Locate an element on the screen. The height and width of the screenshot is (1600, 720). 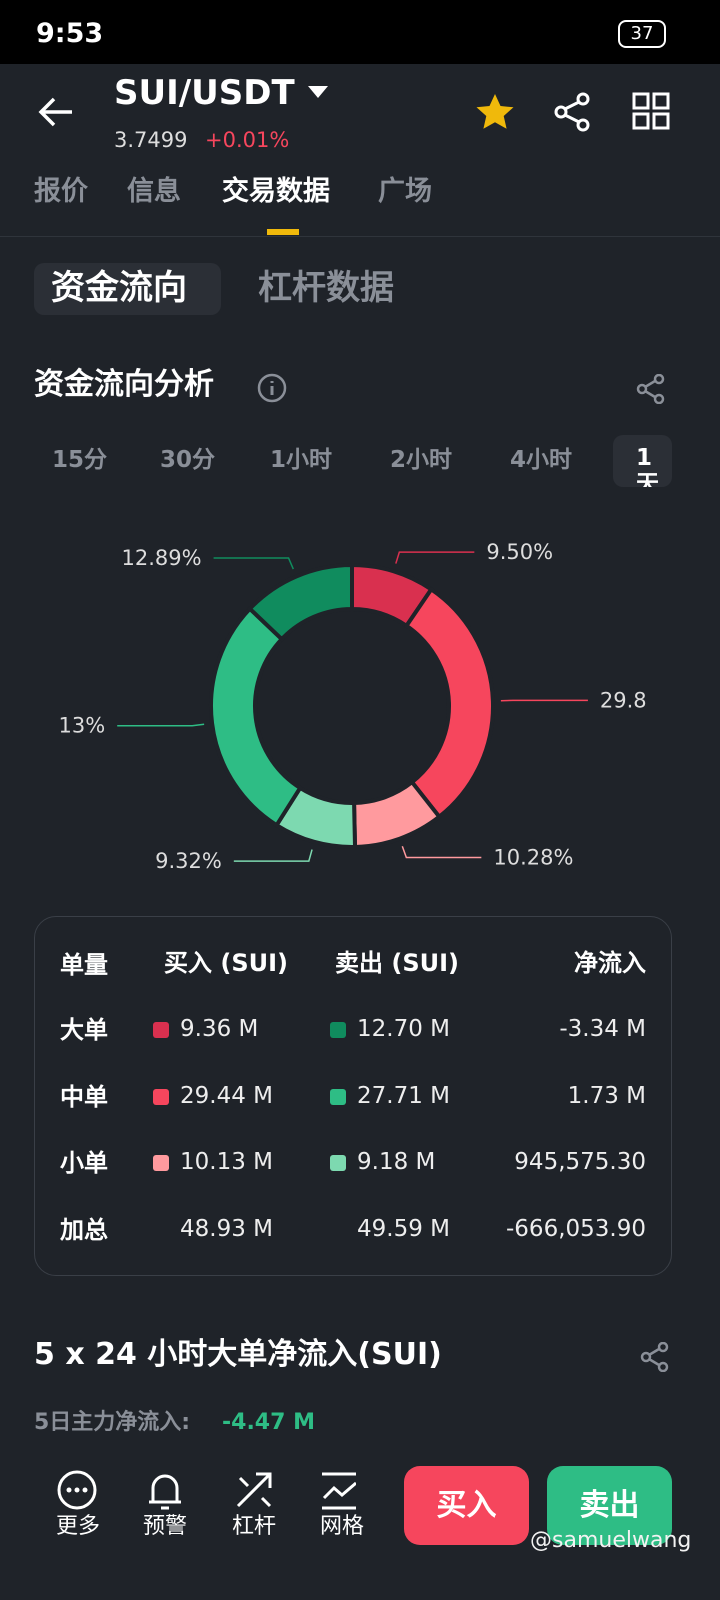
period-active: 1天 is located at coordinates (647, 466).